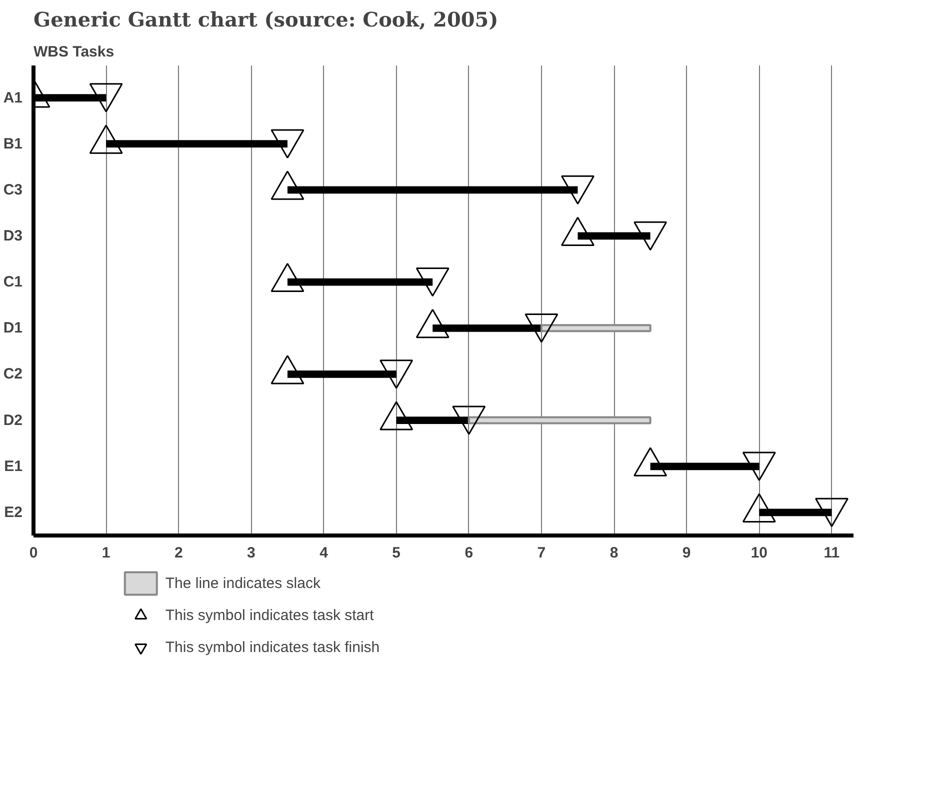 This screenshot has width=929, height=787. Describe the element at coordinates (13, 420) in the screenshot. I see `y-tick-label: D2` at that location.